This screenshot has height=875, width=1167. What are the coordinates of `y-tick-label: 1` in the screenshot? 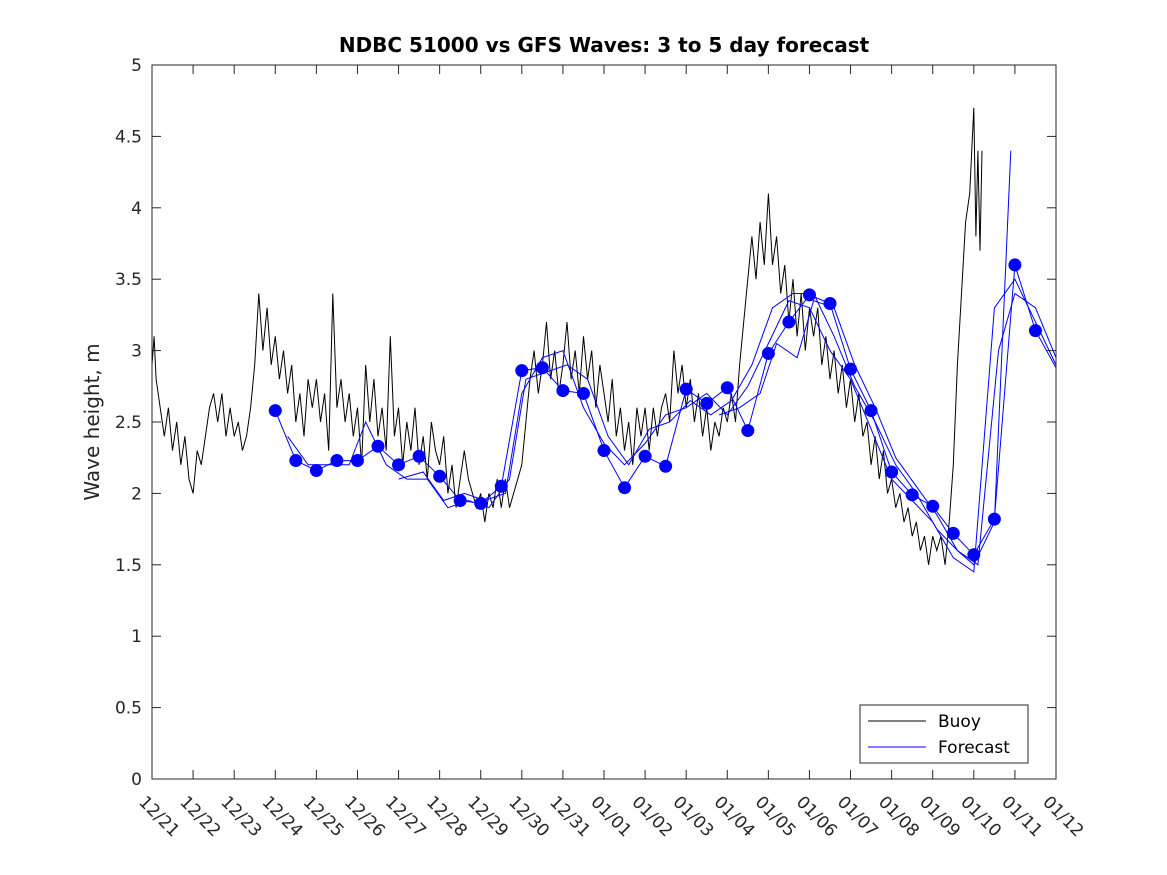 It's located at (136, 637).